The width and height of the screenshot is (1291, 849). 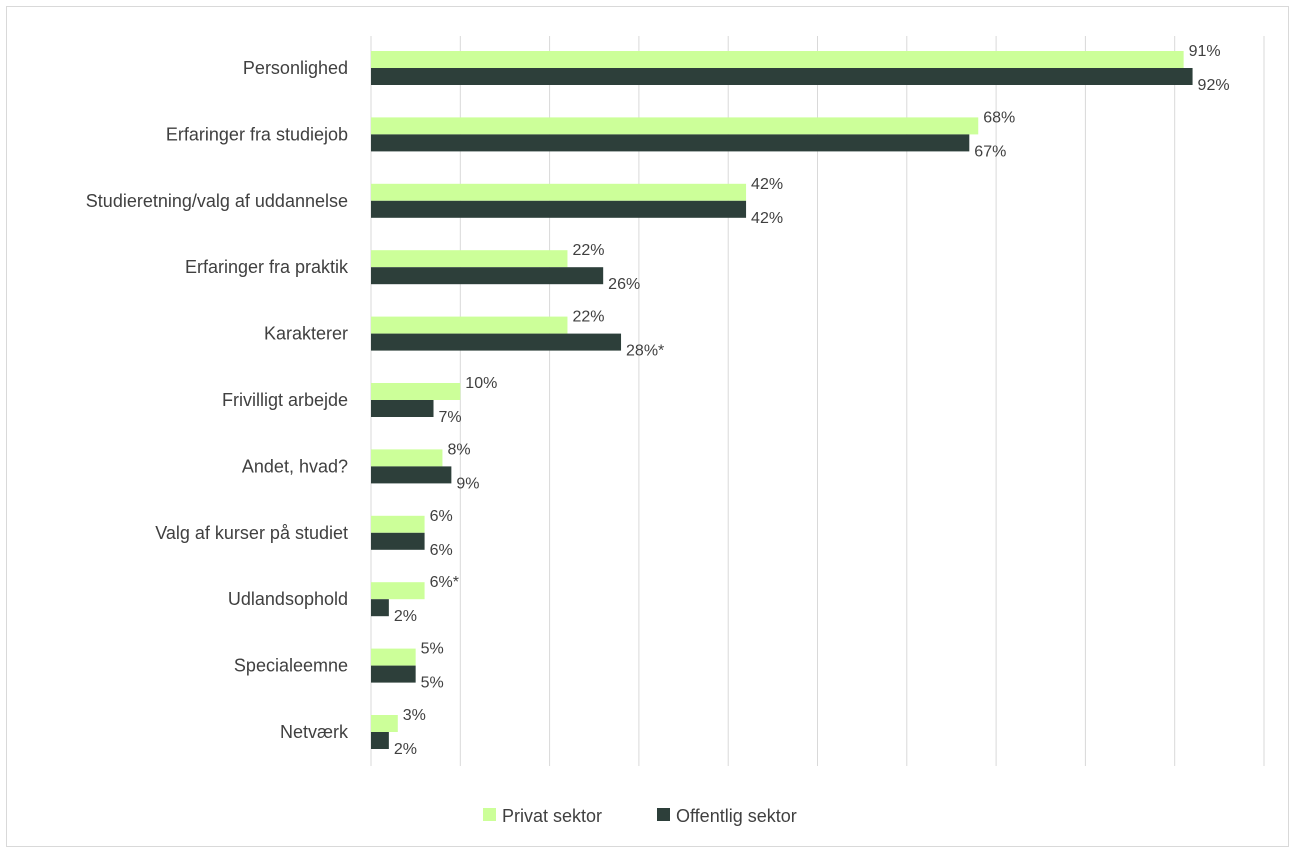 What do you see at coordinates (444, 582) in the screenshot?
I see `data-label: 6%*` at bounding box center [444, 582].